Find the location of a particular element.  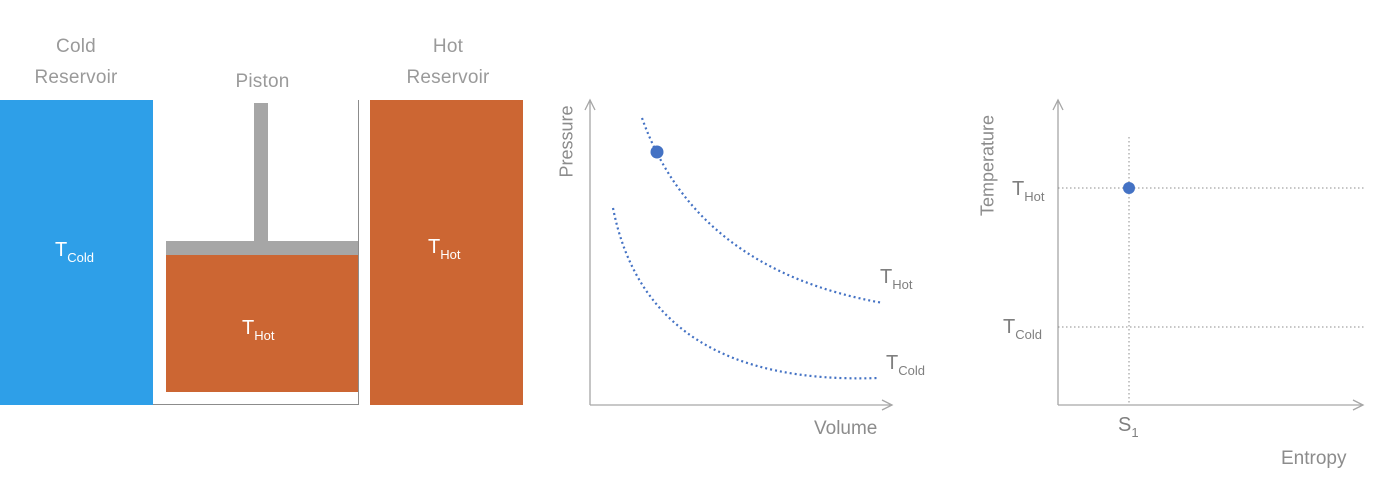

isotherm-cold-label: TCold is located at coordinates (905, 365).